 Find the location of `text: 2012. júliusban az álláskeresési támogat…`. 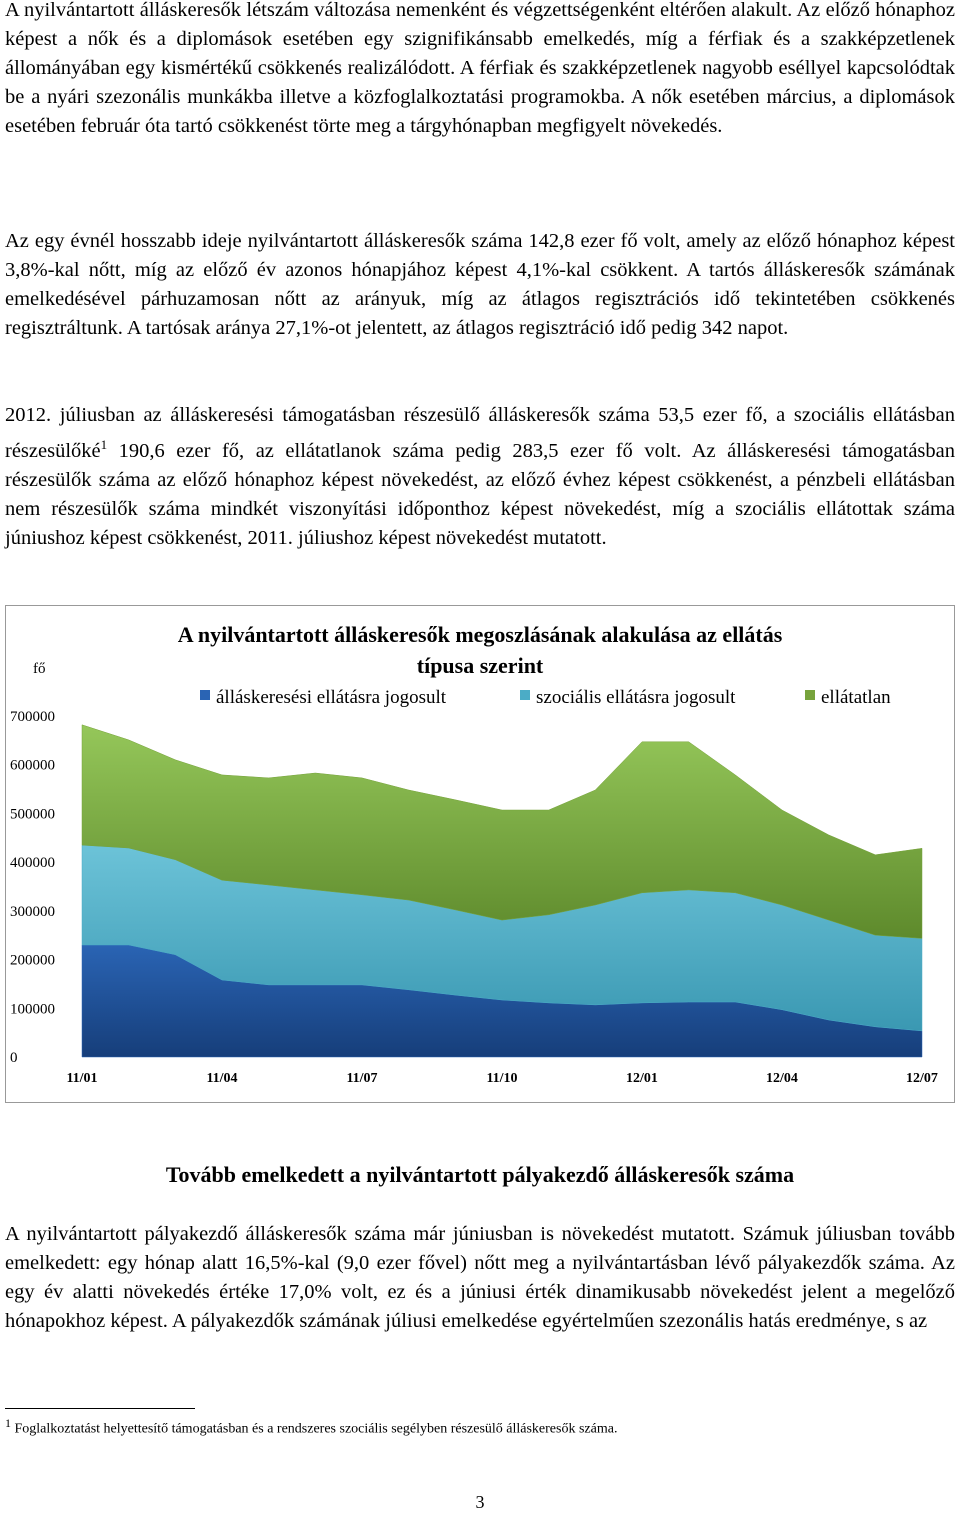

text: 2012. júliusban az álláskeresési támogat… is located at coordinates (480, 433).